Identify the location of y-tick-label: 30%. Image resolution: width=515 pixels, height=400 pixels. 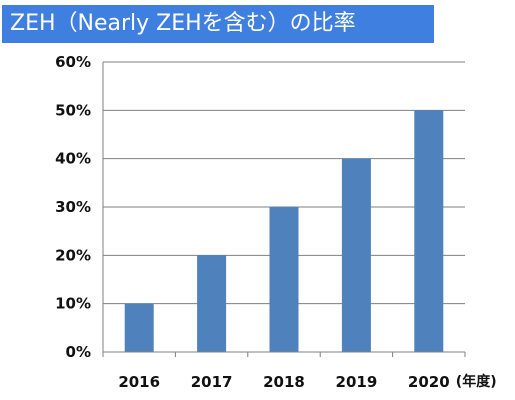
(73, 207).